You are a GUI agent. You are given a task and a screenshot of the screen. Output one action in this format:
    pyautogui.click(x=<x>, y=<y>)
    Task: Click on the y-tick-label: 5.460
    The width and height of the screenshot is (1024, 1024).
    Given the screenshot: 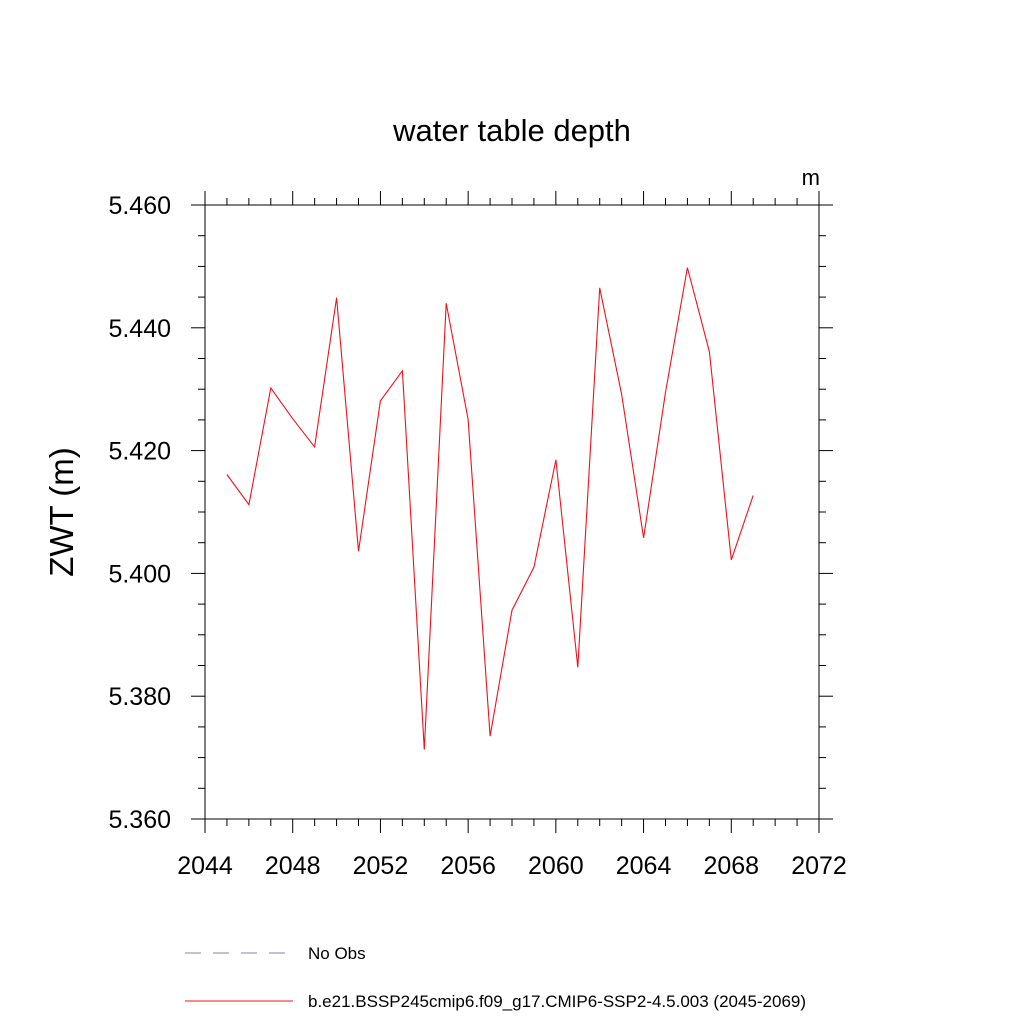 What is the action you would take?
    pyautogui.click(x=139, y=206)
    